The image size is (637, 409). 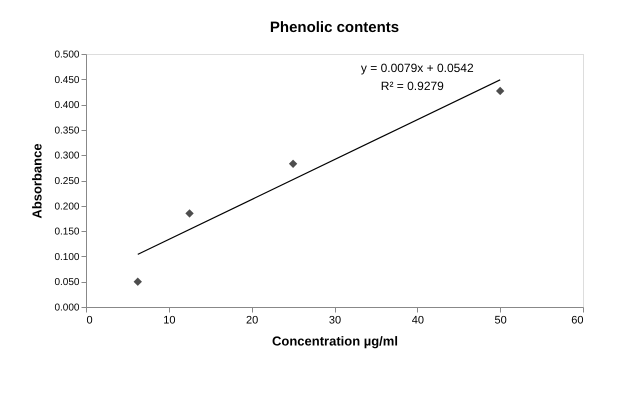 What do you see at coordinates (67, 308) in the screenshot?
I see `y-tick-label: 0.000` at bounding box center [67, 308].